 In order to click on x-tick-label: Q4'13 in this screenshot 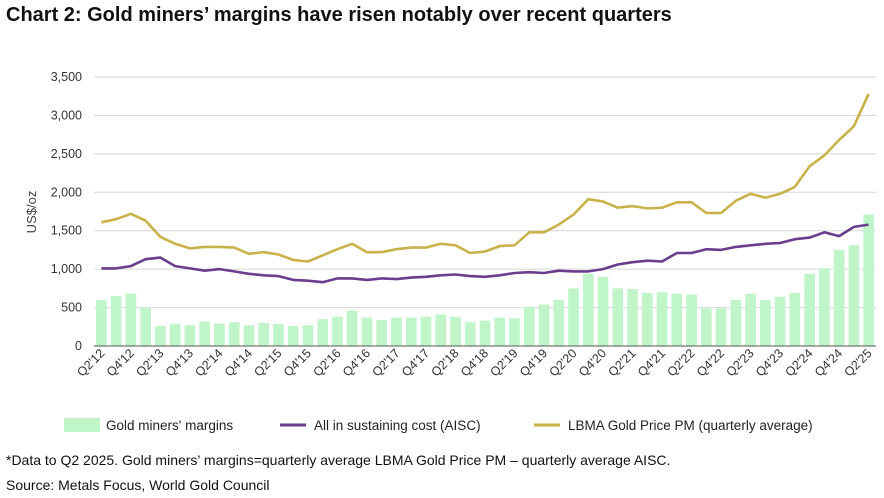, I will do `click(179, 362)`.